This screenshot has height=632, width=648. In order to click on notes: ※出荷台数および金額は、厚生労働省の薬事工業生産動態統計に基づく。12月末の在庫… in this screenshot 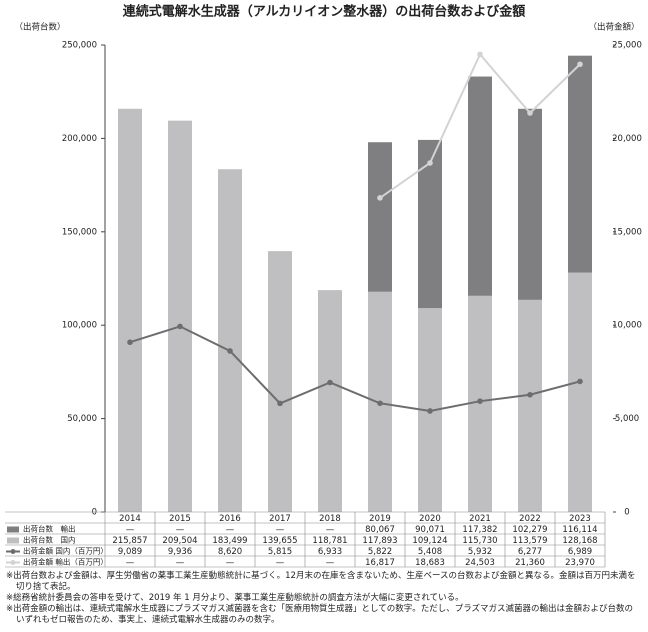, I will do `click(321, 598)`.